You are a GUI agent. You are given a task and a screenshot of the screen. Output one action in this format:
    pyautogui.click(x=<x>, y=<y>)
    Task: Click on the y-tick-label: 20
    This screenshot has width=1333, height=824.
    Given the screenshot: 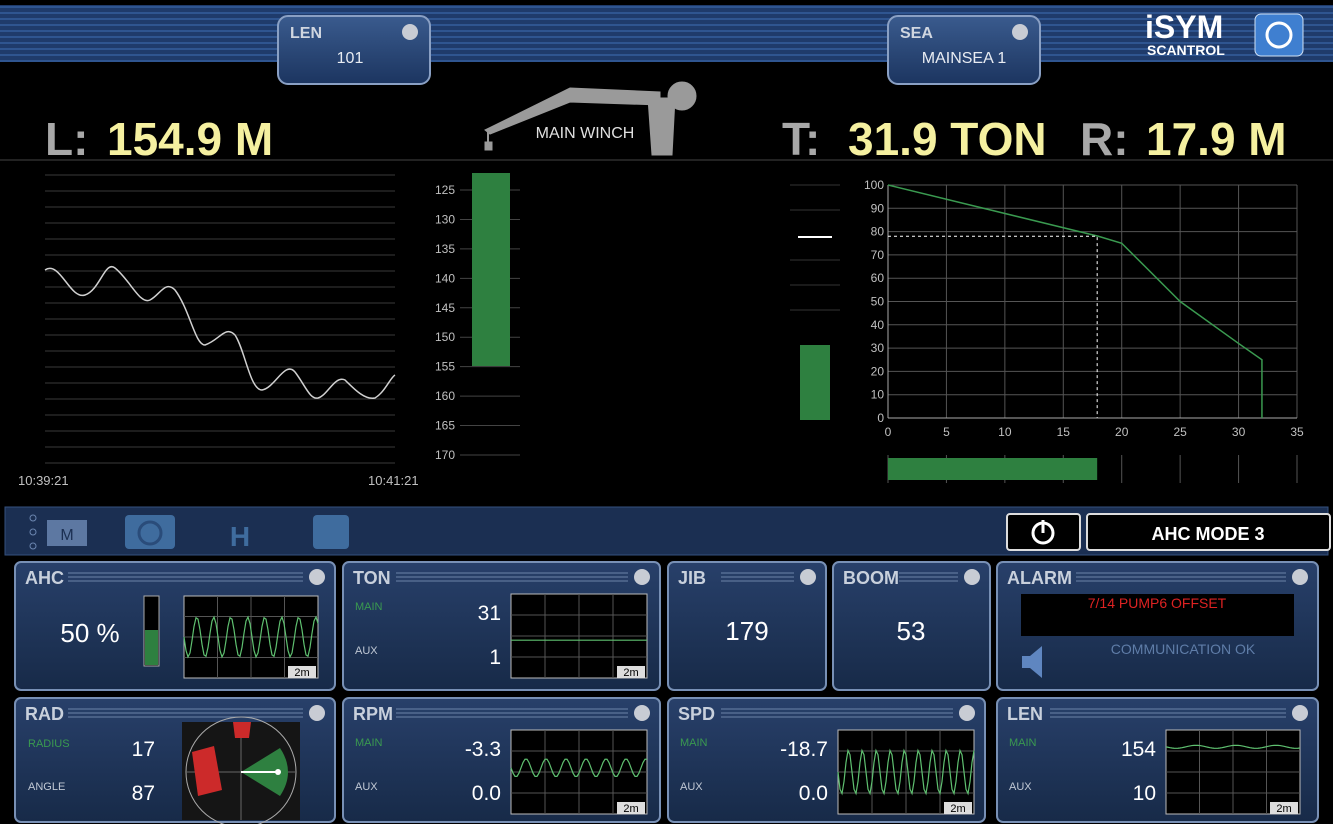 What is the action you would take?
    pyautogui.click(x=878, y=371)
    